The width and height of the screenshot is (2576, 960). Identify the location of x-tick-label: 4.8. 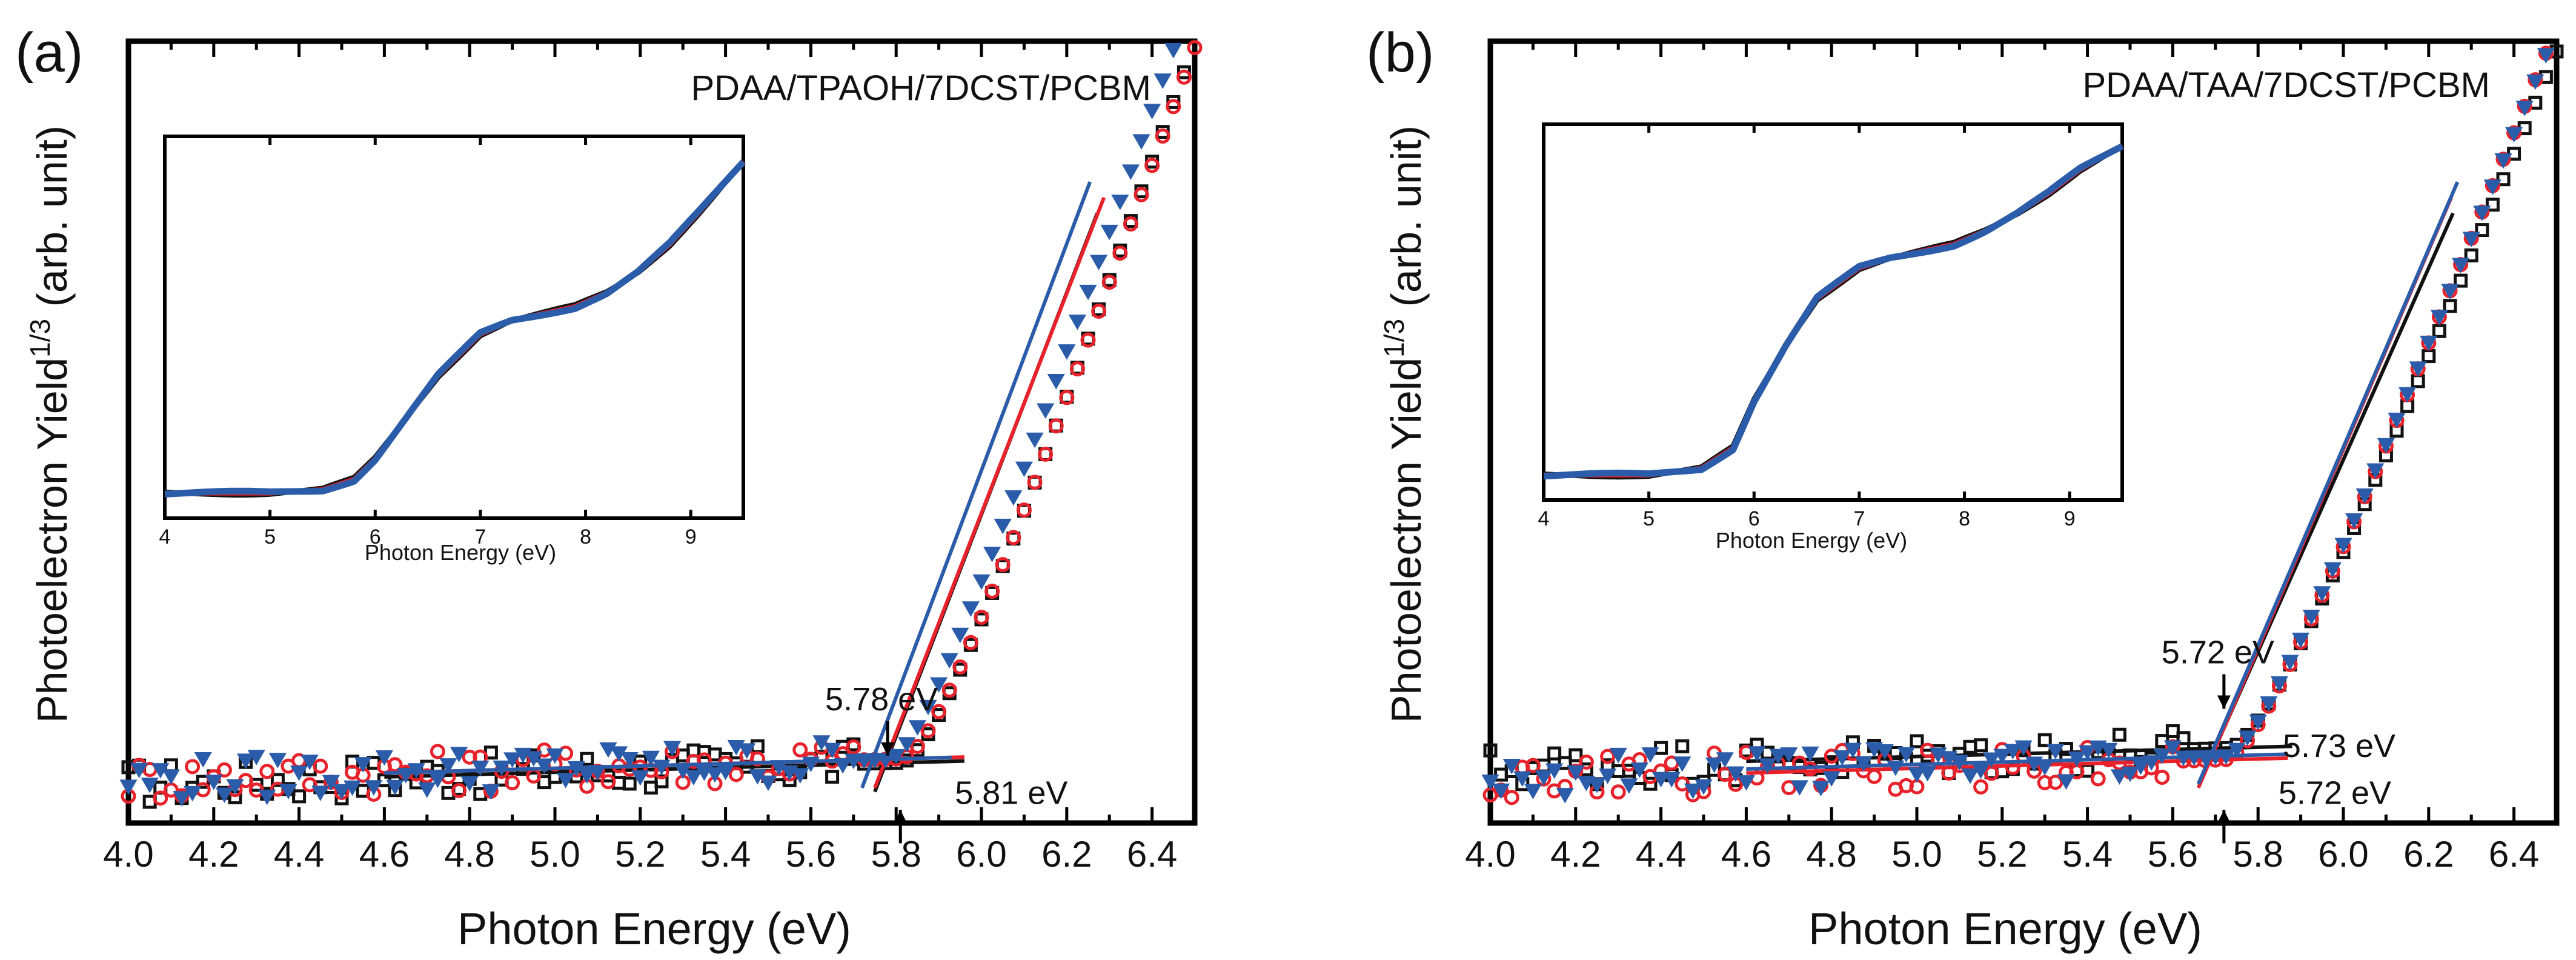
(1831, 854).